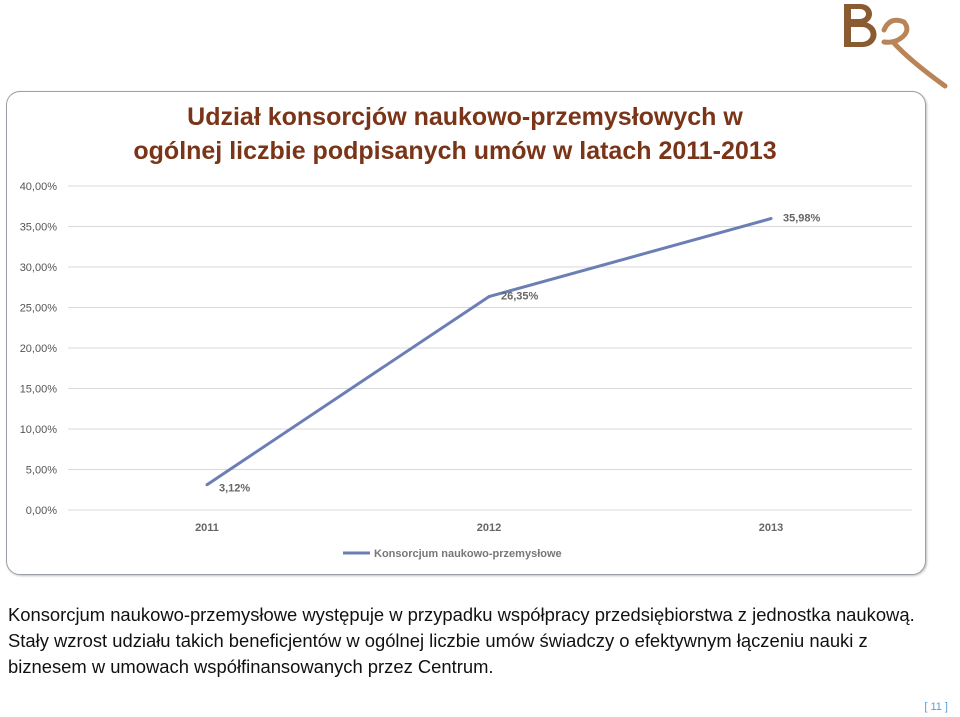 This screenshot has width=960, height=717. I want to click on y-tick-label: 15,00%, so click(39, 390).